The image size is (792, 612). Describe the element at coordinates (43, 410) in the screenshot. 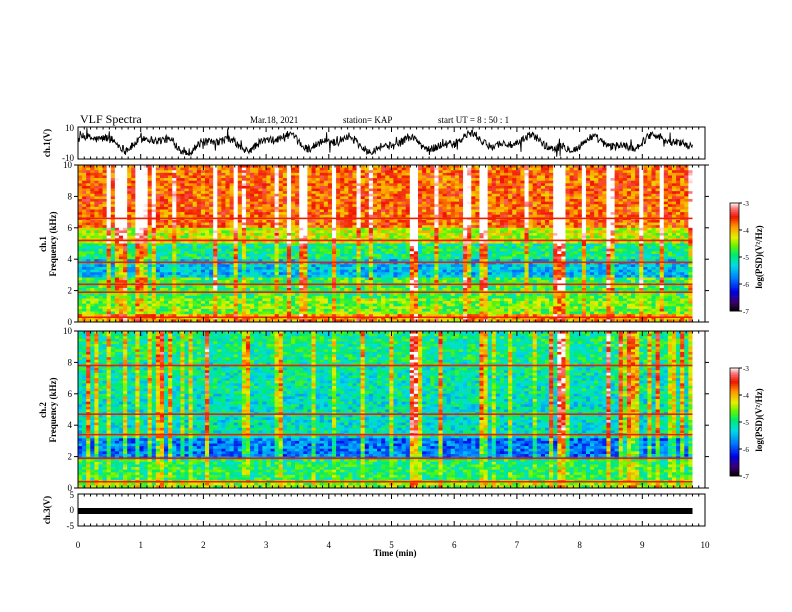

I see `ch2-spectrogram-ylabel-line1: ch.2` at that location.